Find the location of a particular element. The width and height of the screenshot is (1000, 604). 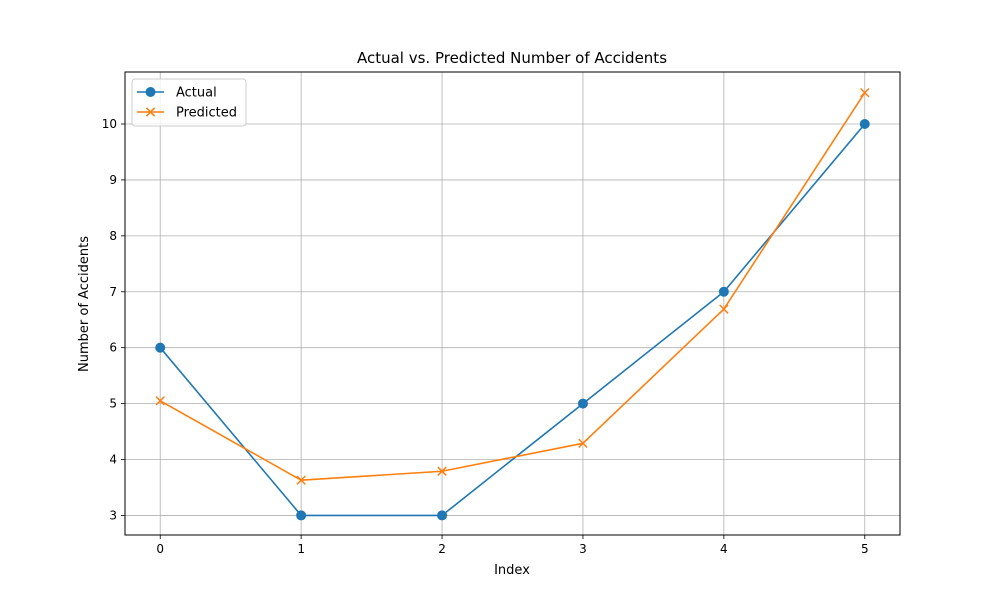

y-tick-label: 10 is located at coordinates (109, 124).